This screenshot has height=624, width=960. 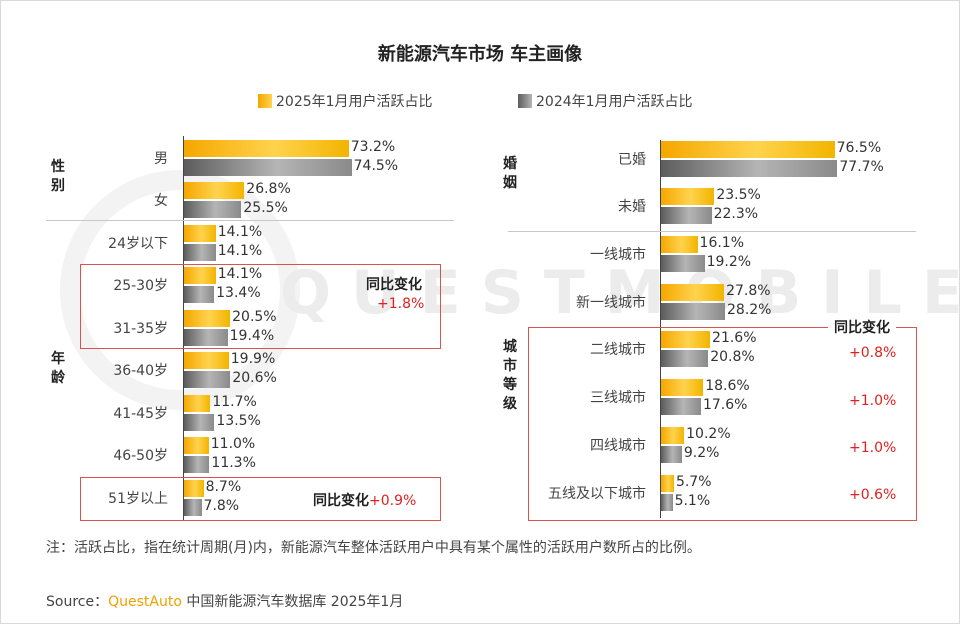 What do you see at coordinates (525, 101) in the screenshot?
I see `legend-previous-swatch` at bounding box center [525, 101].